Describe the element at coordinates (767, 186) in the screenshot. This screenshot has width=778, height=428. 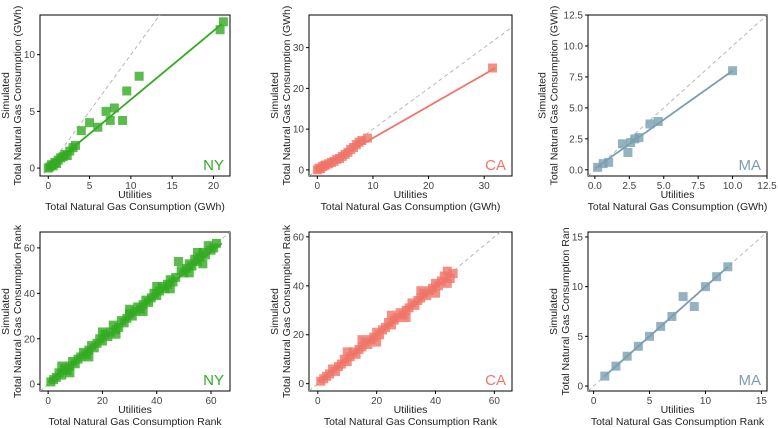
I see `x-tick-label: 12.5` at that location.